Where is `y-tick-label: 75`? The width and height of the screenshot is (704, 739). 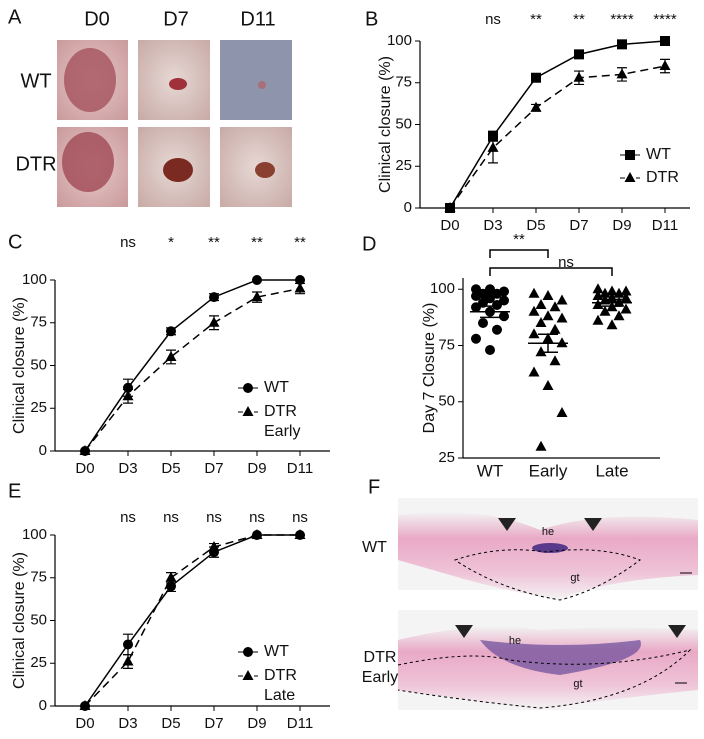
y-tick-label: 75 is located at coordinates (38, 322).